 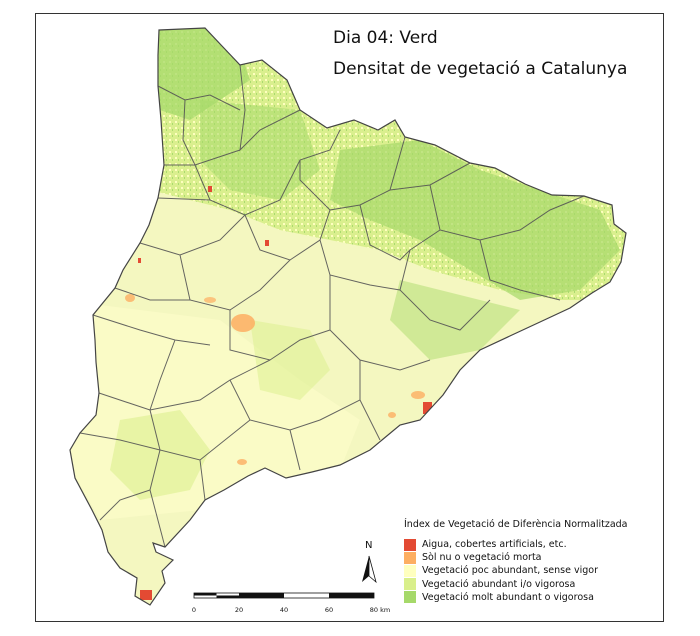 What do you see at coordinates (284, 595) in the screenshot?
I see `scale-bar` at bounding box center [284, 595].